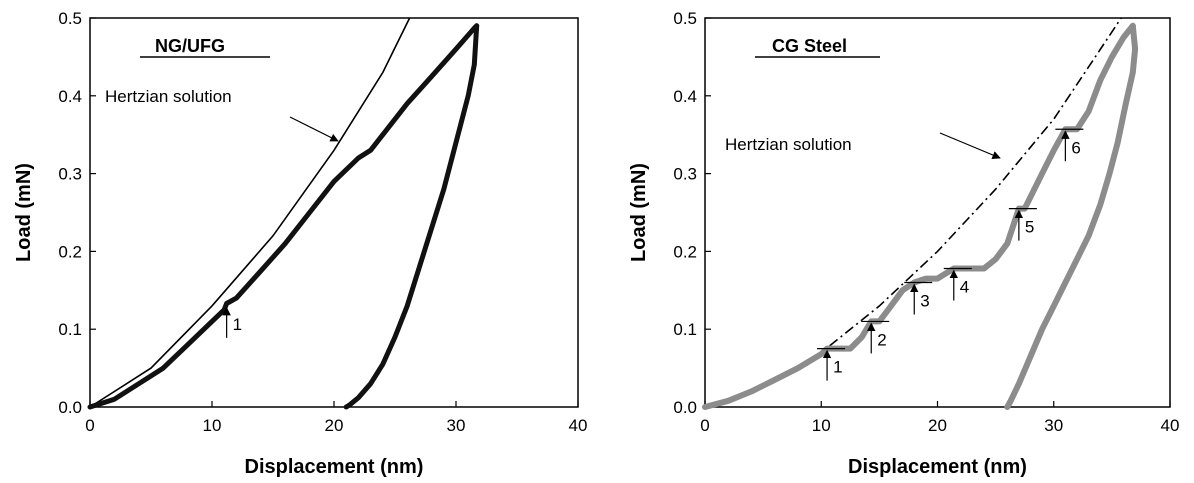 Image resolution: width=1194 pixels, height=483 pixels. Describe the element at coordinates (809, 46) in the screenshot. I see `panel-title: CG Steel` at that location.